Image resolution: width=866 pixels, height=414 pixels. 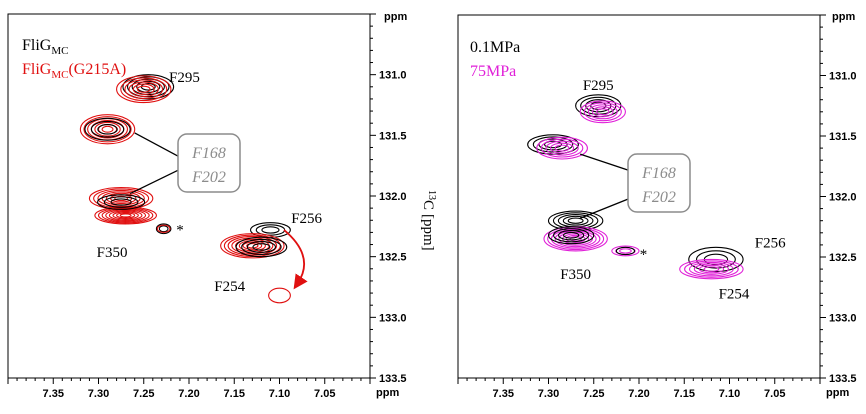 I want to click on x-tick-label: 7.25, so click(x=143, y=394).